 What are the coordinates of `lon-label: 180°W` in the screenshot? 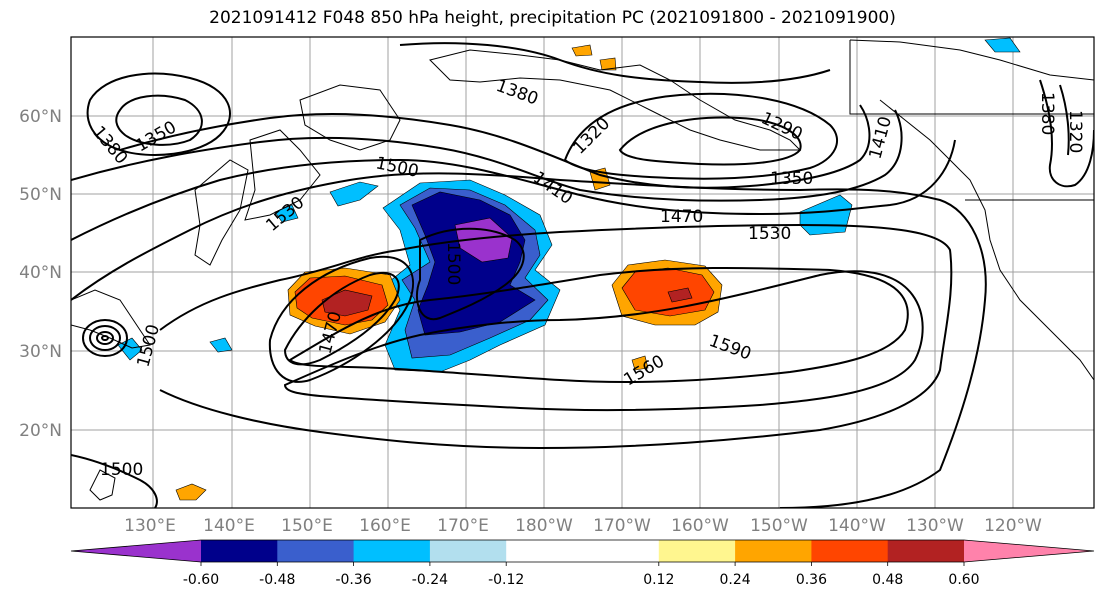 It's located at (544, 526).